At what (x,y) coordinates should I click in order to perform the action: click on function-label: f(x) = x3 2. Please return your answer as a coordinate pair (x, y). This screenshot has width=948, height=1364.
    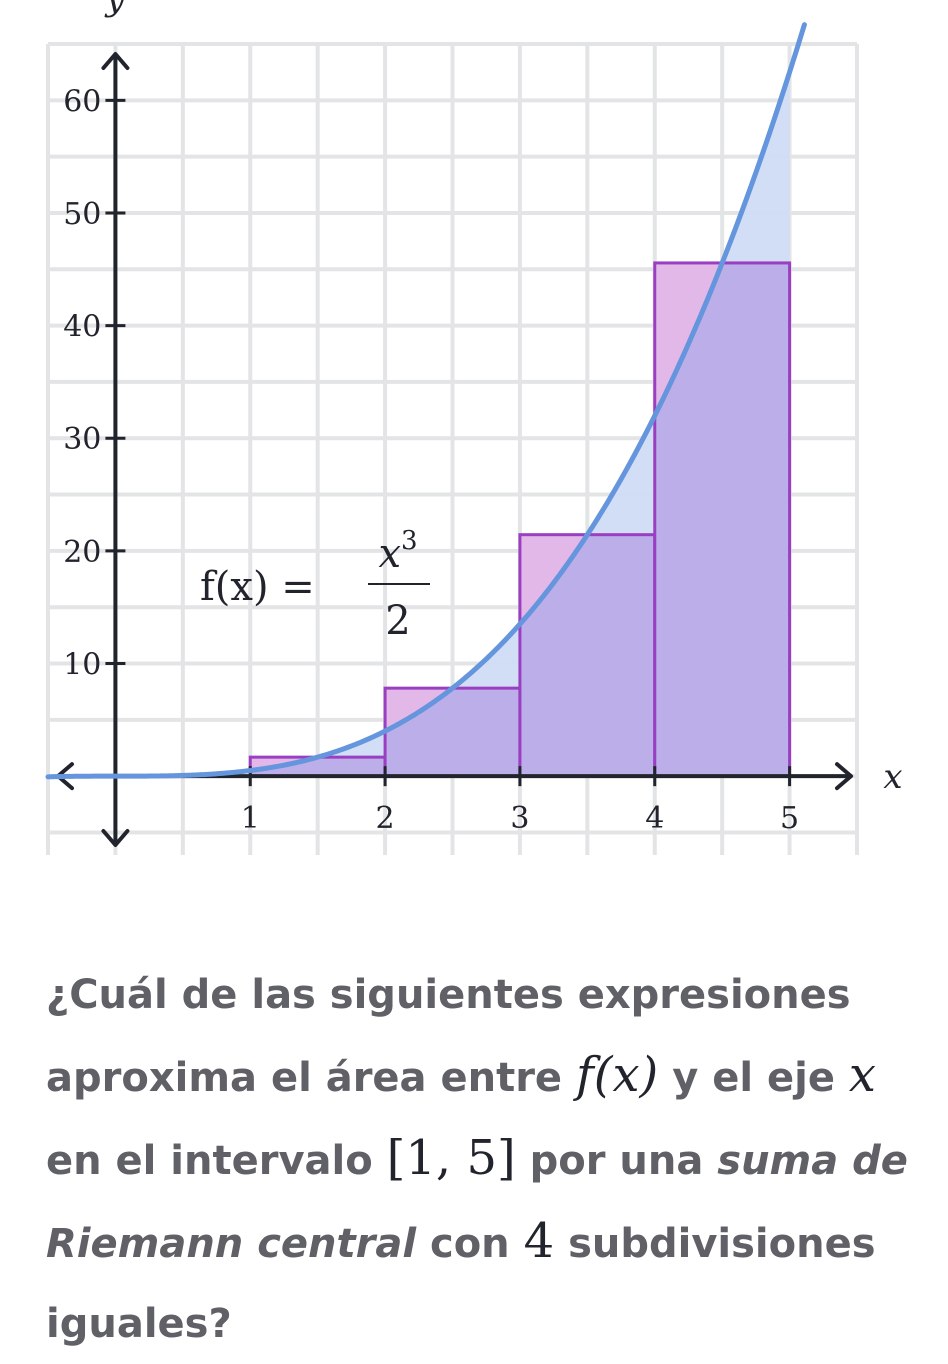
    Looking at the image, I should click on (315, 585).